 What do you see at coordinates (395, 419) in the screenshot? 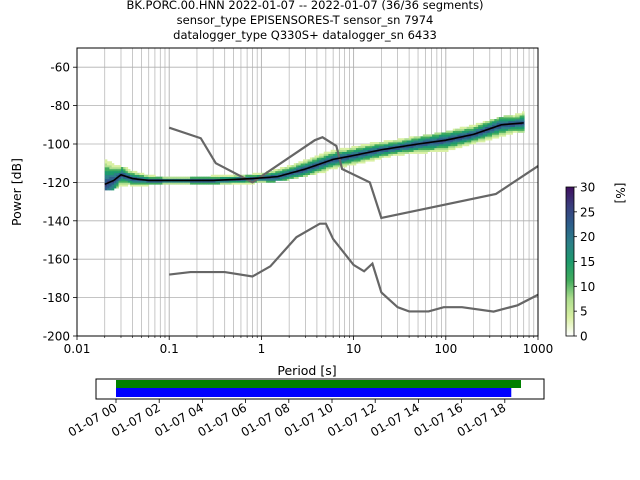
I see `timeline-tick-label: 01-07 14` at bounding box center [395, 419].